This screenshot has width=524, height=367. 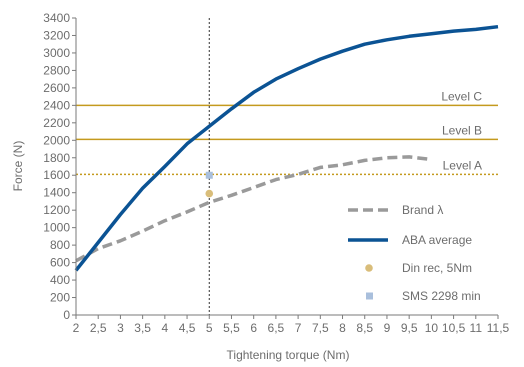 What do you see at coordinates (76, 328) in the screenshot?
I see `x-tick-label: 2` at bounding box center [76, 328].